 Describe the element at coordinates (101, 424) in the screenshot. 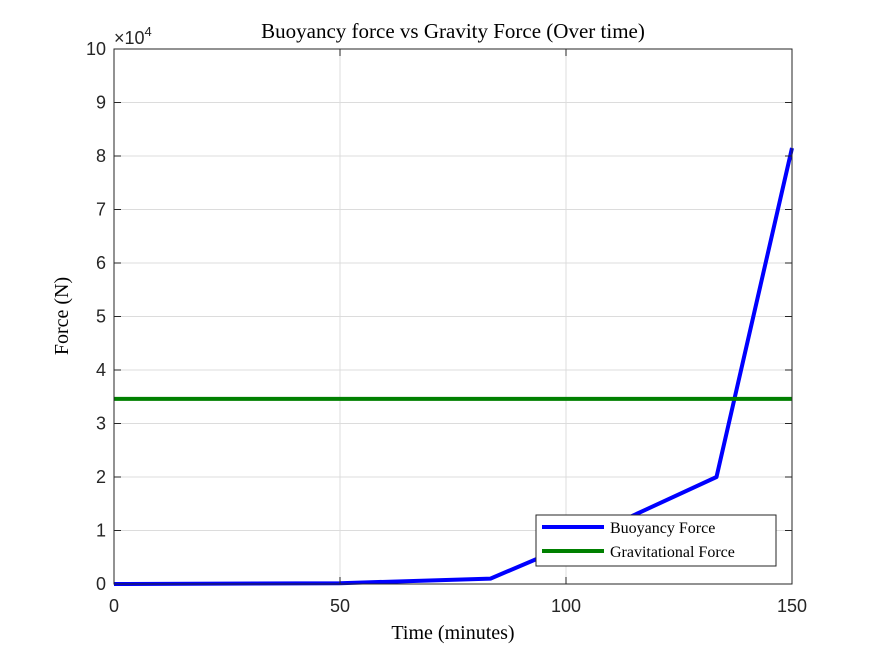

I see `y-tick-label: 3` at that location.